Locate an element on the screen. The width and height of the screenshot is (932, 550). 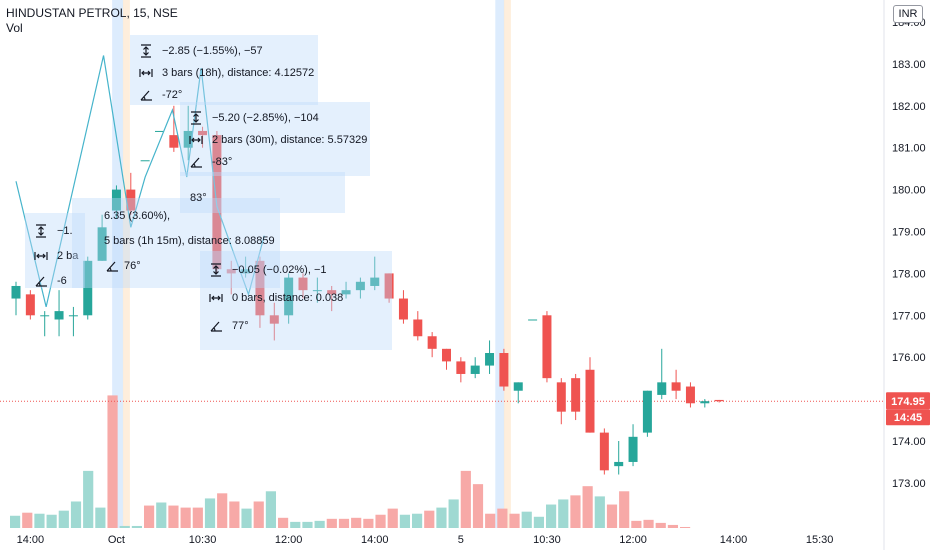
session-band is located at coordinates (500, 264).